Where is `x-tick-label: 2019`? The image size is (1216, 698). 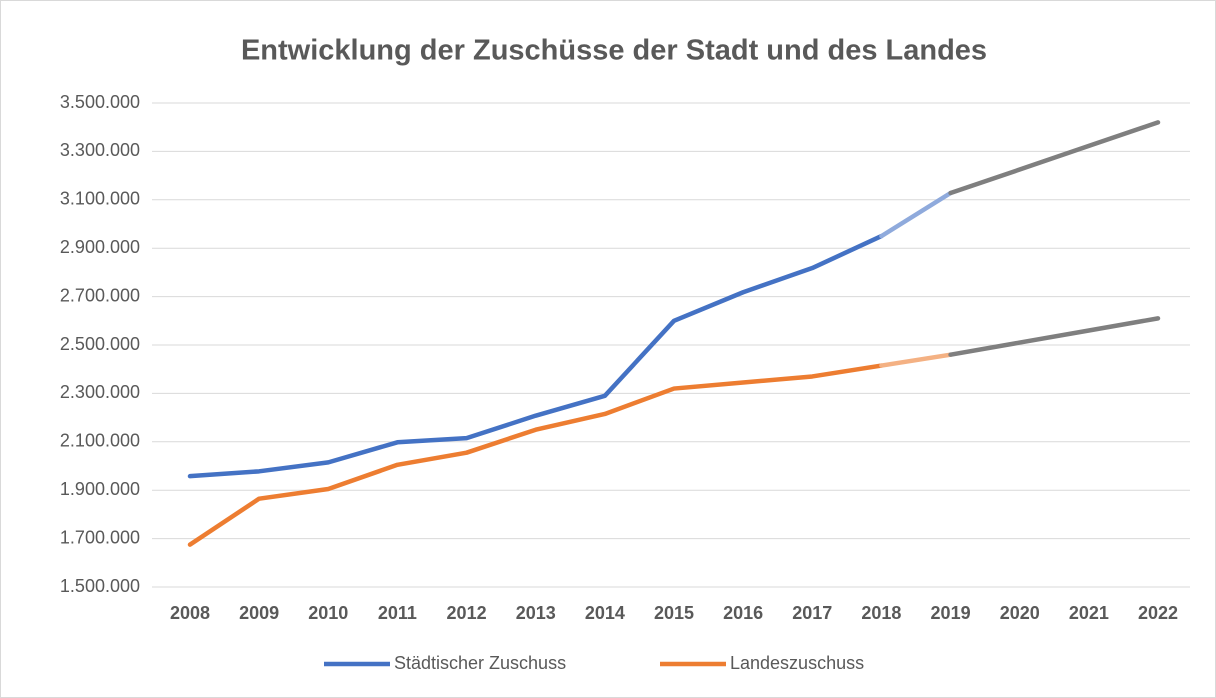 x-tick-label: 2019 is located at coordinates (951, 613).